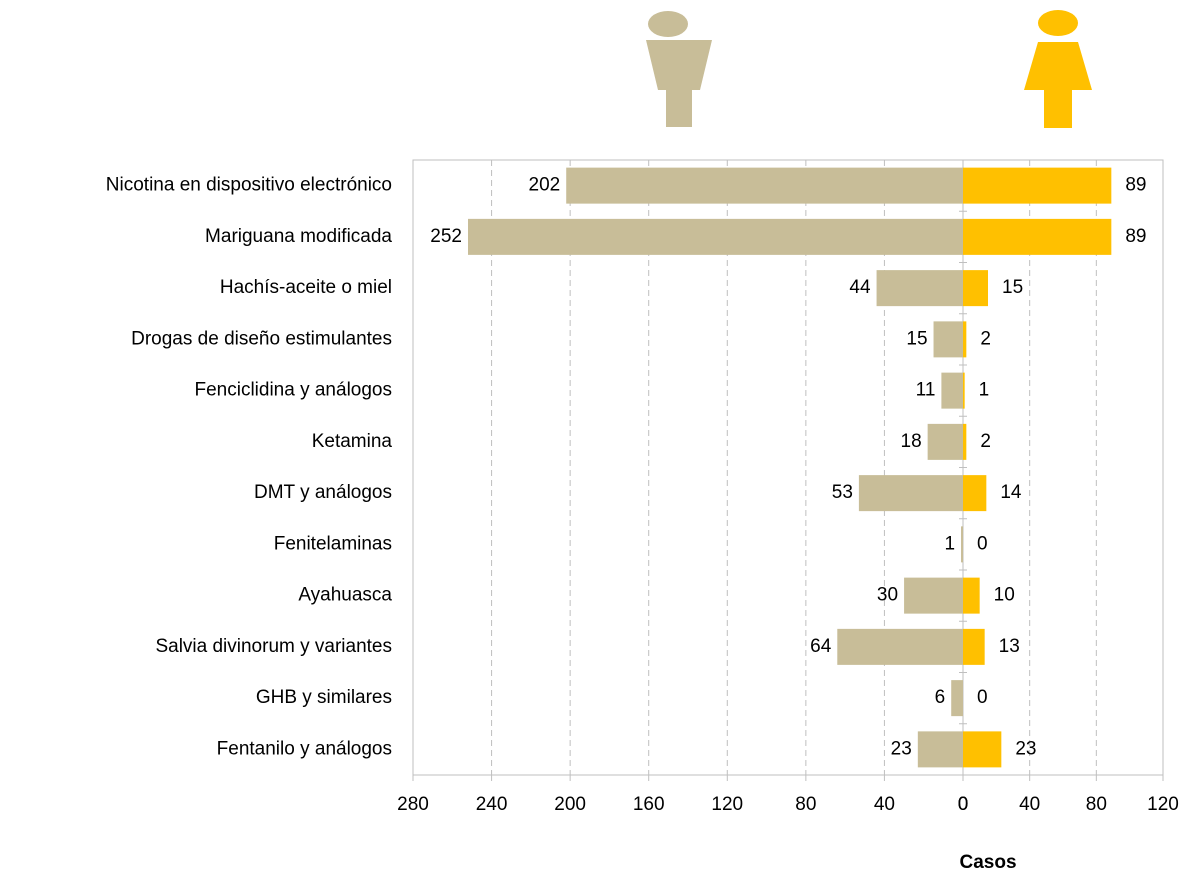  I want to click on value-label: 252, so click(446, 236).